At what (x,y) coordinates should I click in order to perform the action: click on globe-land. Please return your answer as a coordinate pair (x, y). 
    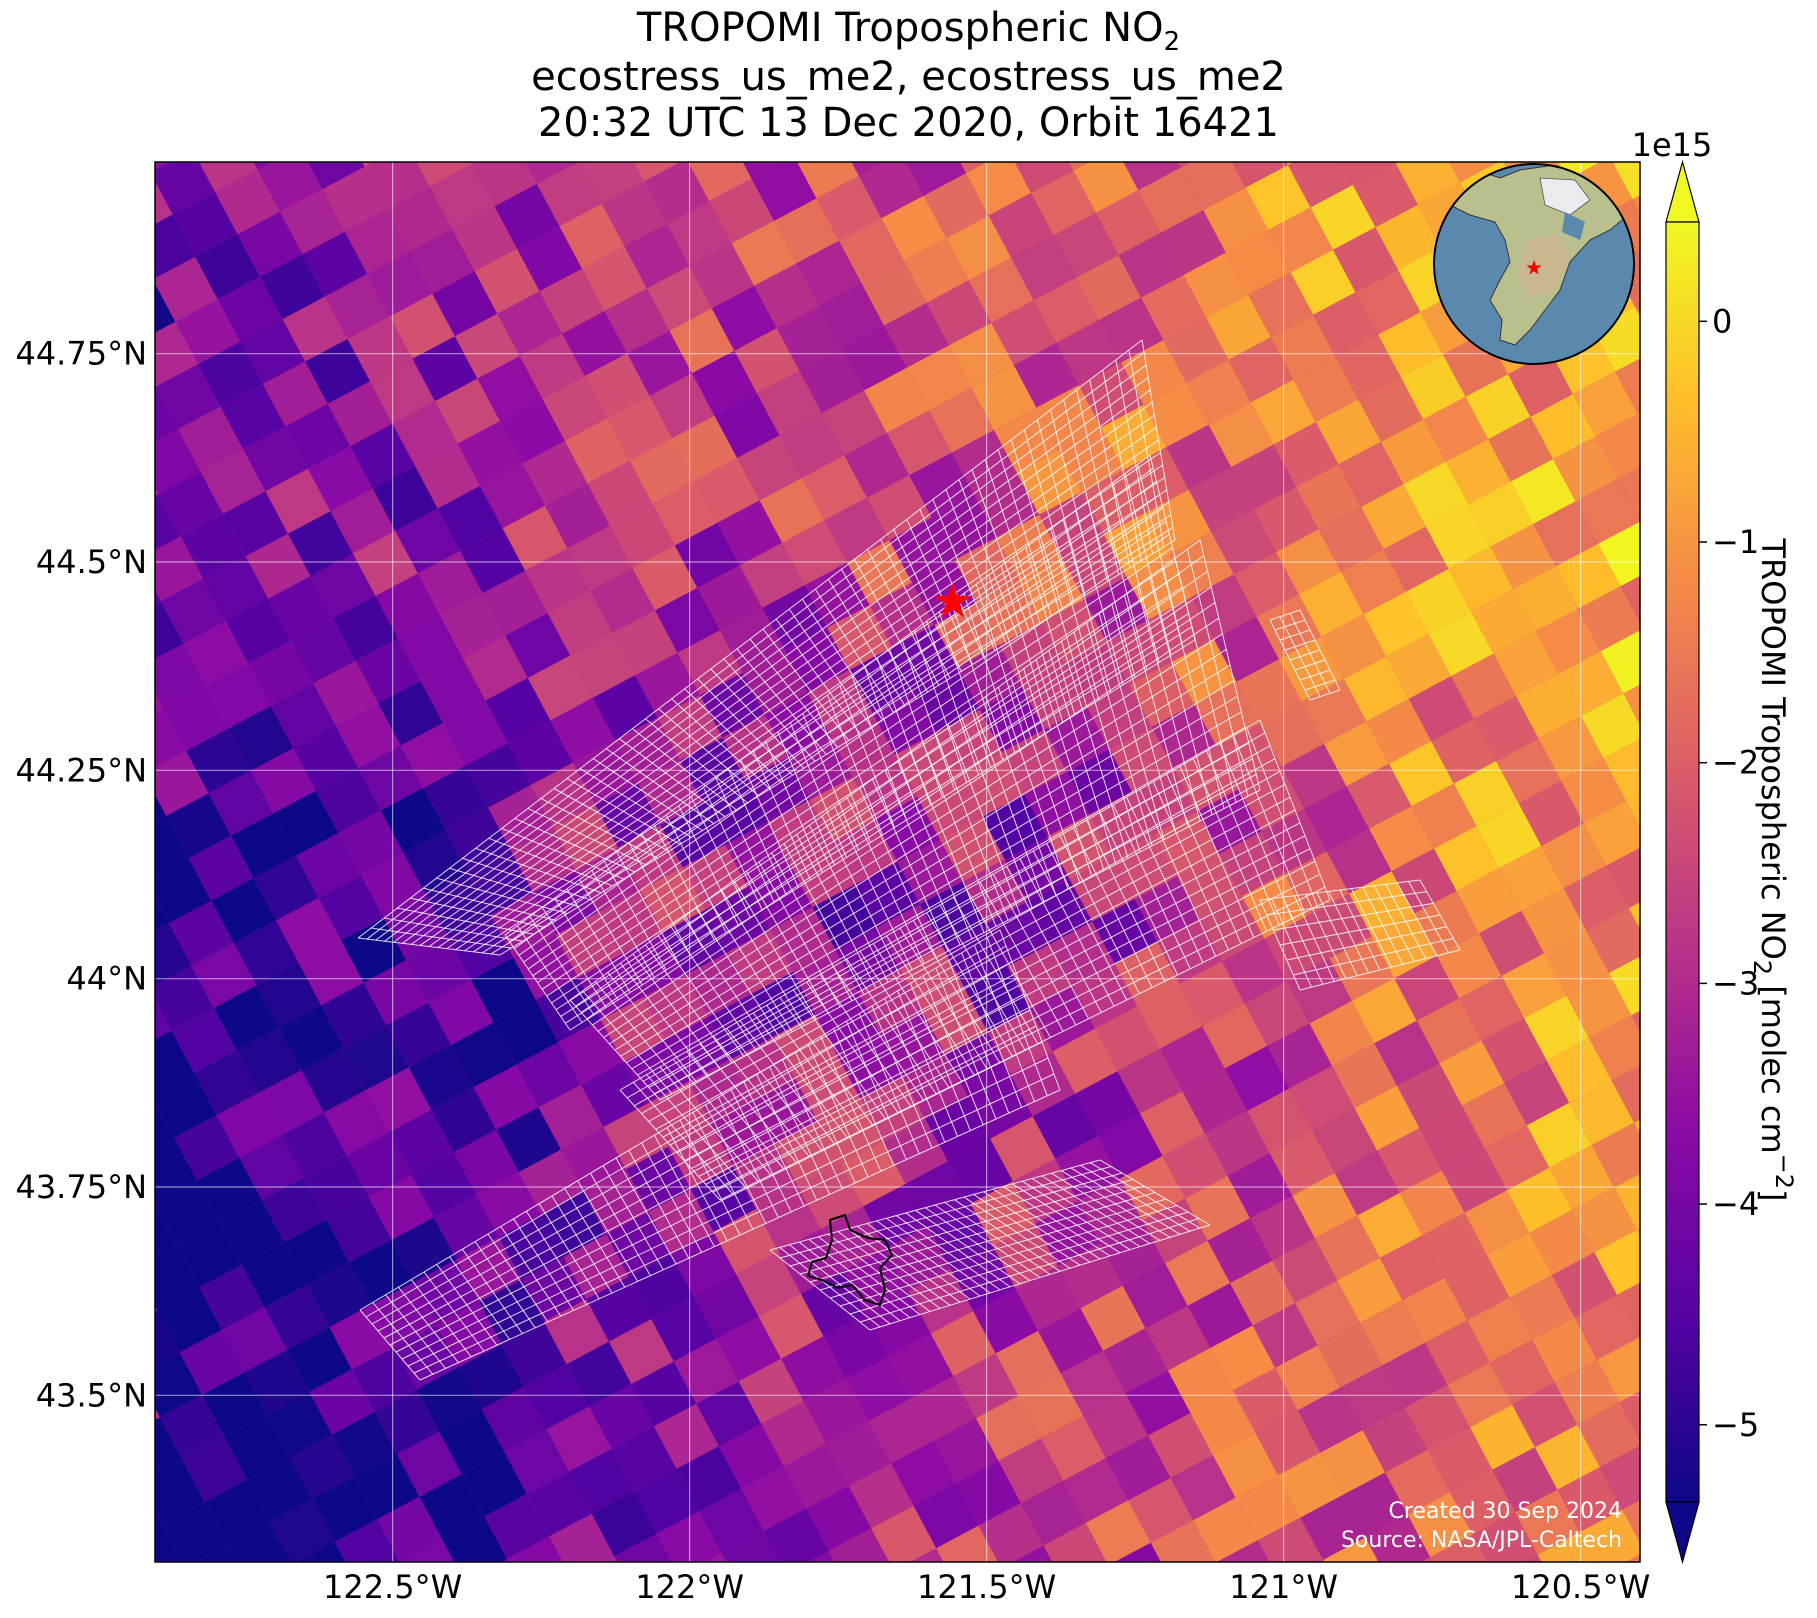
    Looking at the image, I should click on (1536, 255).